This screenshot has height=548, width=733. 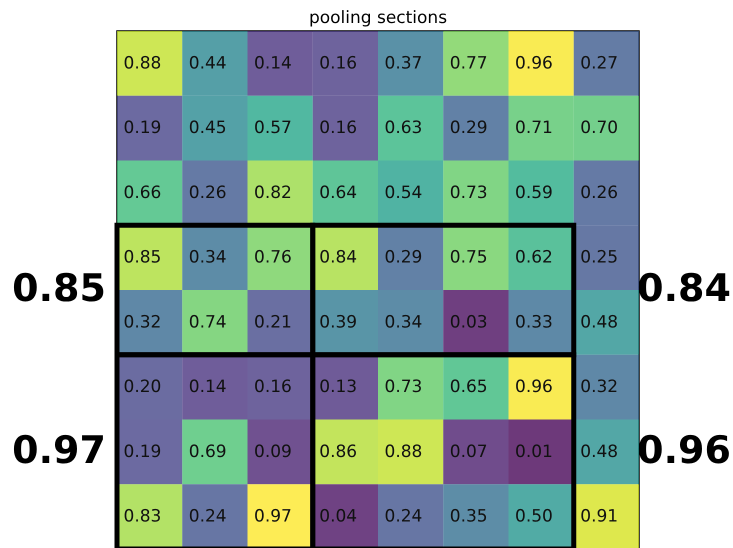 I want to click on data-label: 0.83, so click(x=143, y=516).